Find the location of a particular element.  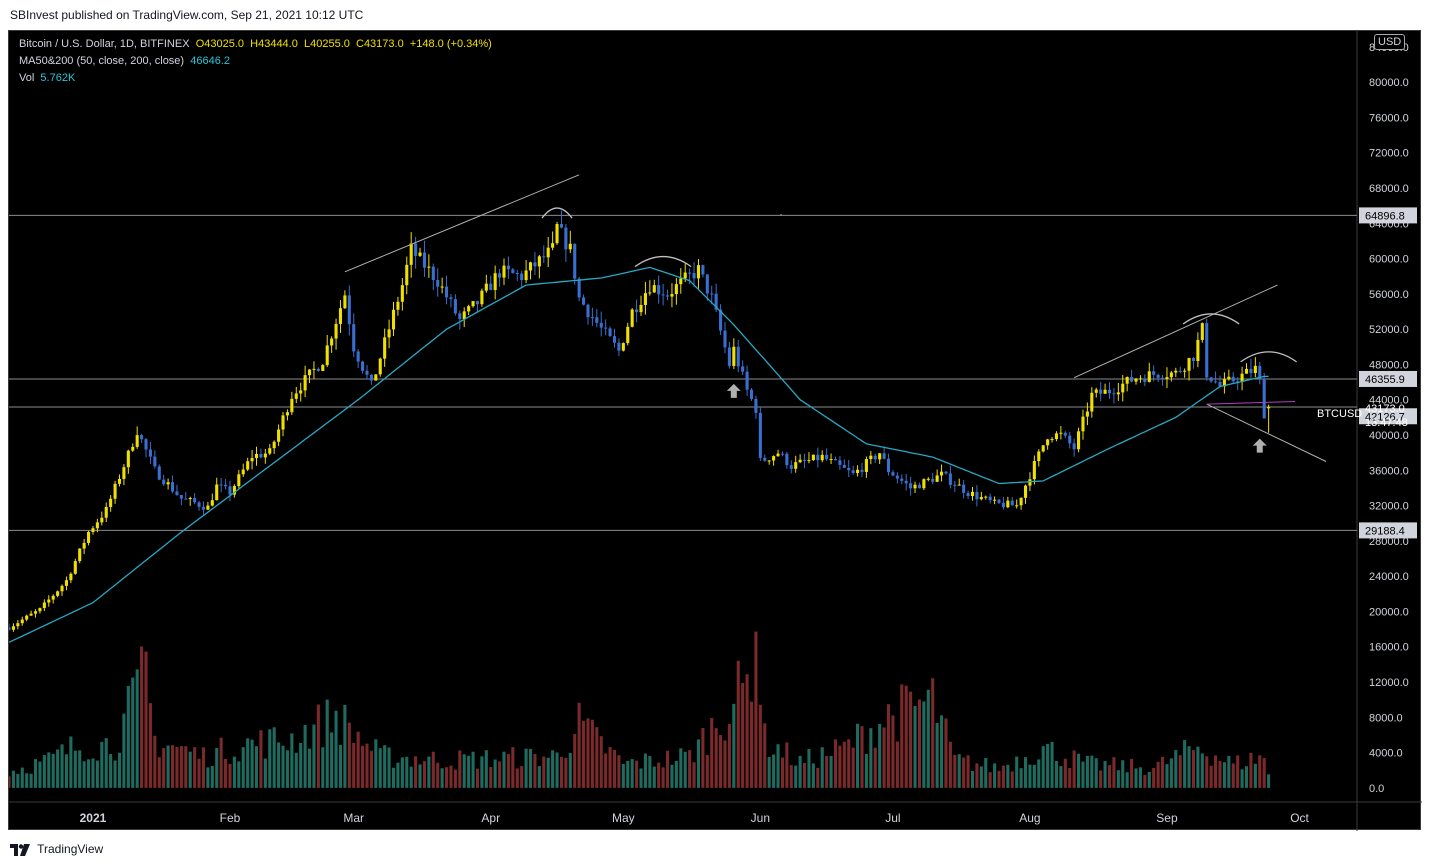

price-label-level-top-bg is located at coordinates (1388, 215).